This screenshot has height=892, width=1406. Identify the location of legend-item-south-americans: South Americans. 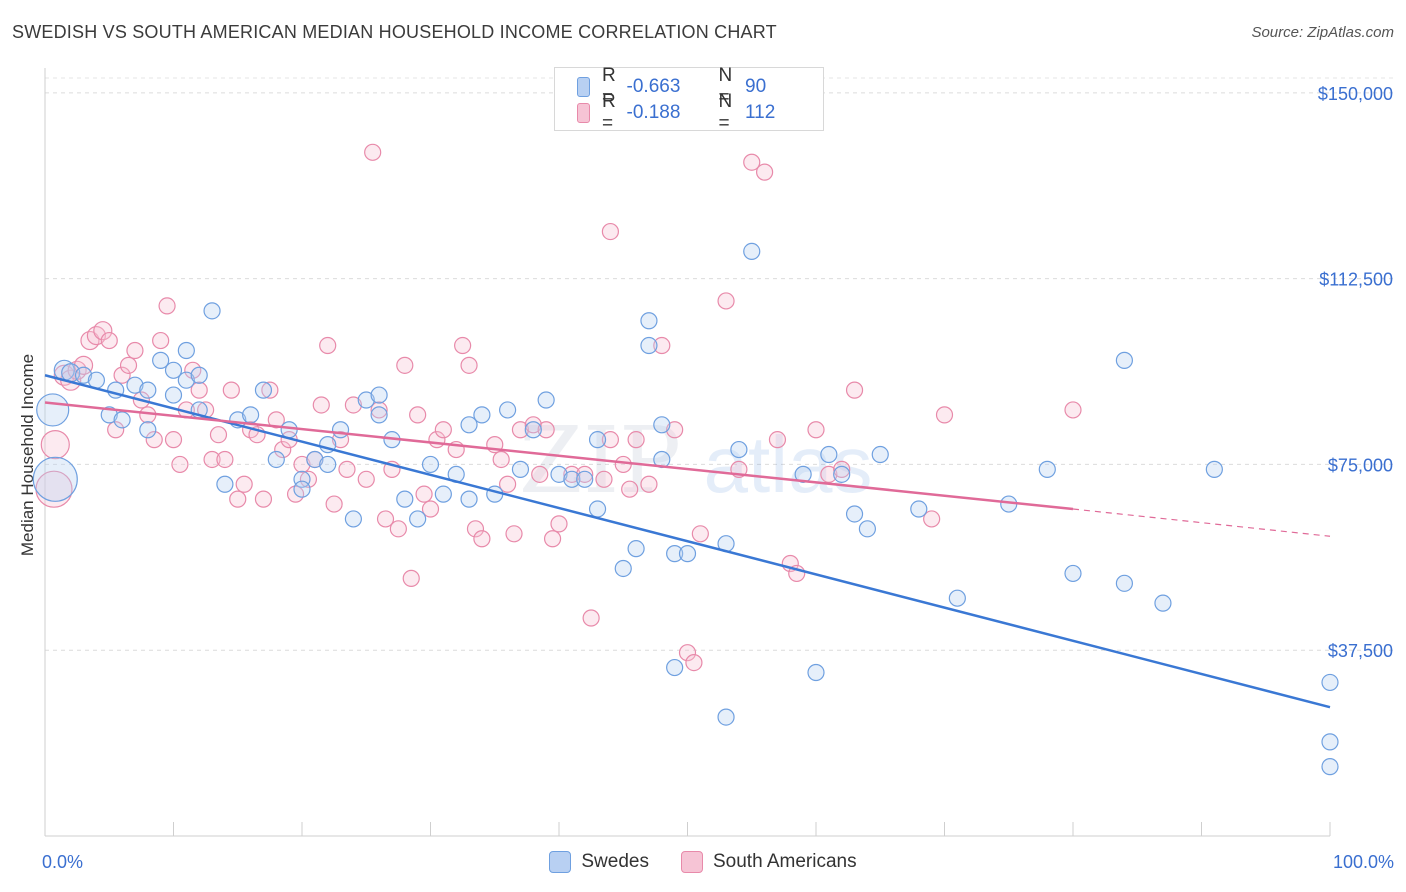
(768, 862).